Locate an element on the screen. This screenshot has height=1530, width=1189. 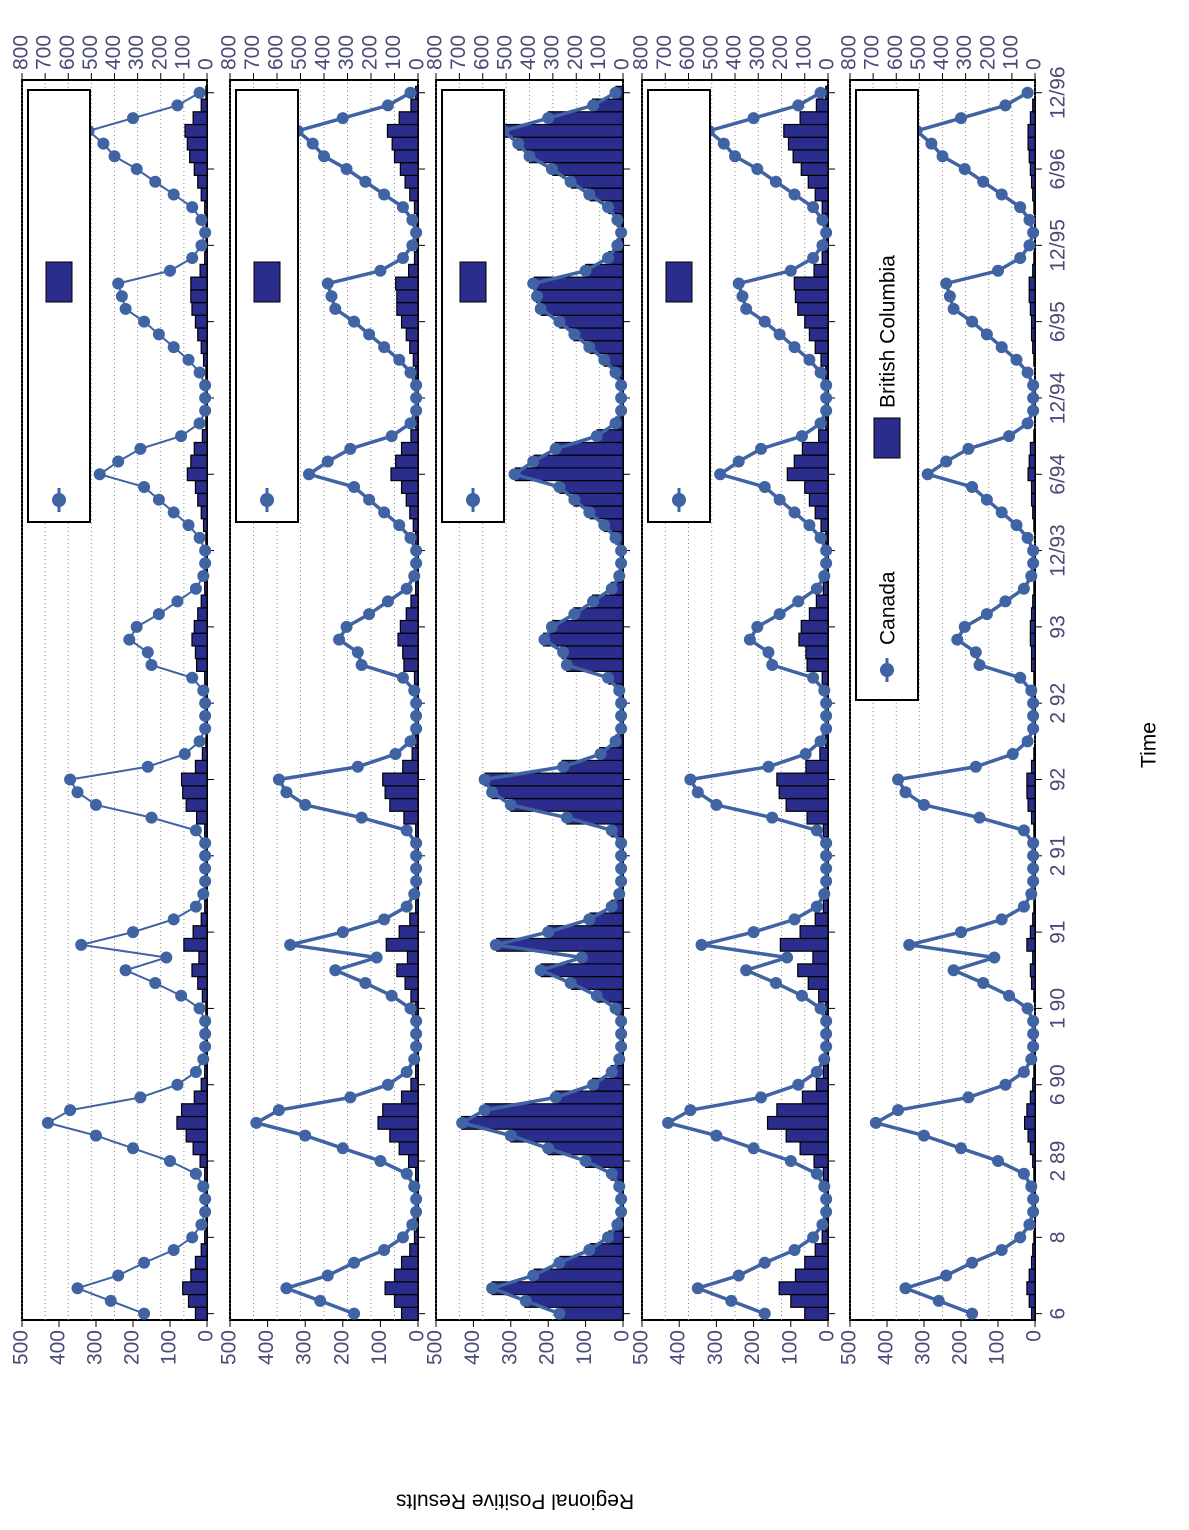
x-tick-label: 2 92 is located at coordinates (1058, 703).